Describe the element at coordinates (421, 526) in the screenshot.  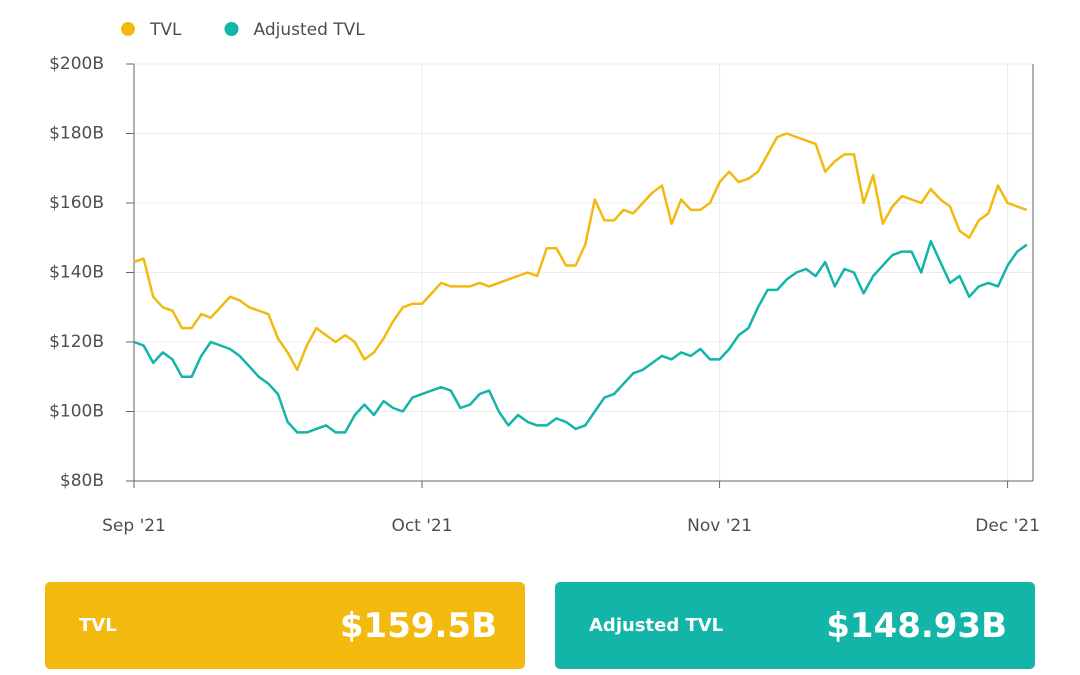
I see `x-tick-label: Oct '21` at that location.